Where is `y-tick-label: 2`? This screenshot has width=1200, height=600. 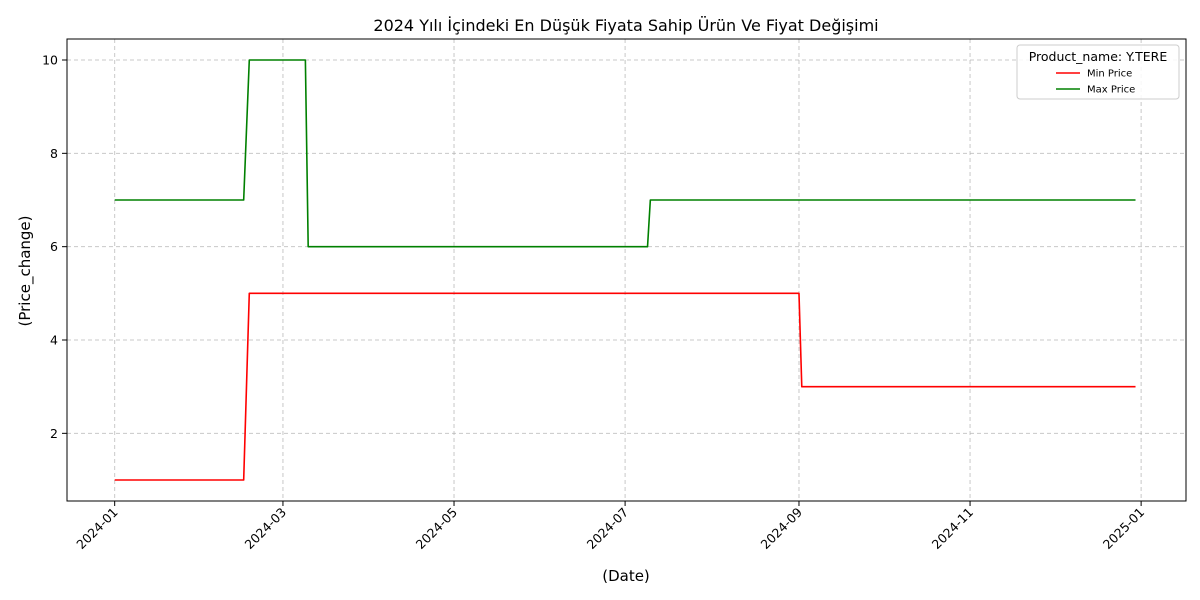
y-tick-label: 2 is located at coordinates (54, 433).